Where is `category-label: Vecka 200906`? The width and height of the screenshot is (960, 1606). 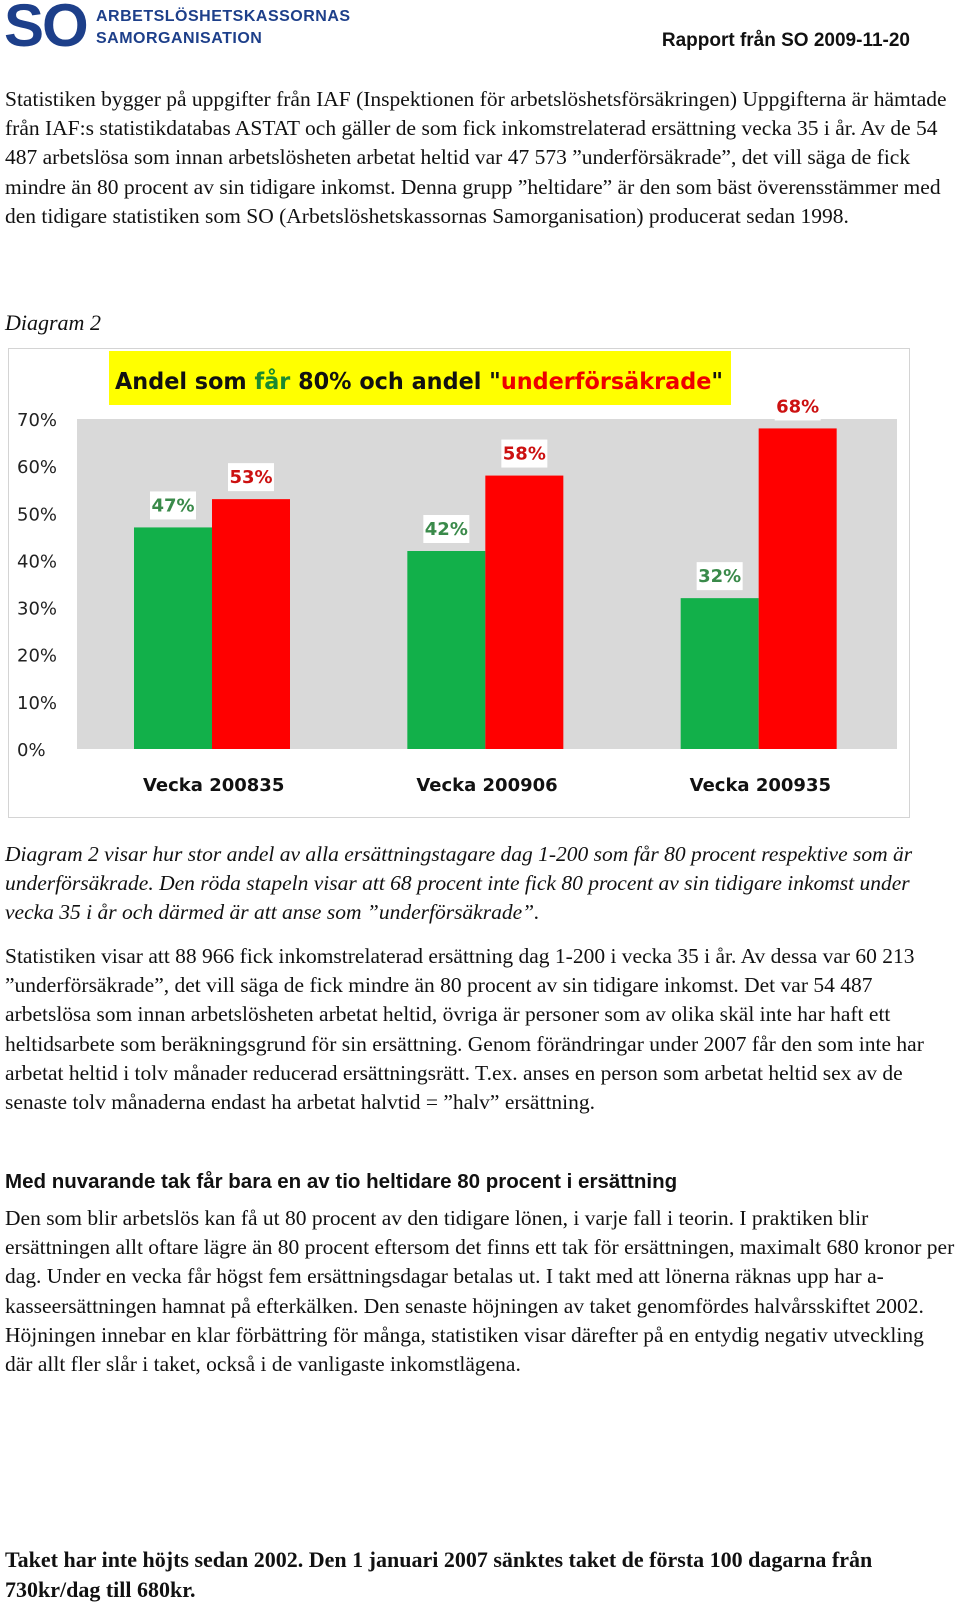 category-label: Vecka 200906 is located at coordinates (486, 785).